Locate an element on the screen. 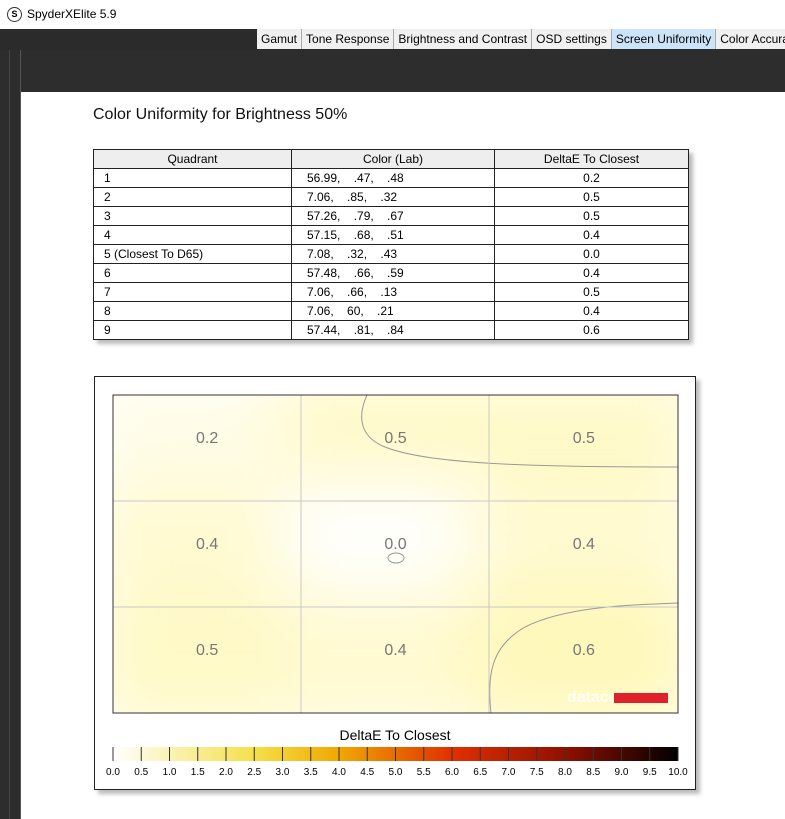  table-cell: 57.26, .79, .67 is located at coordinates (393, 216).